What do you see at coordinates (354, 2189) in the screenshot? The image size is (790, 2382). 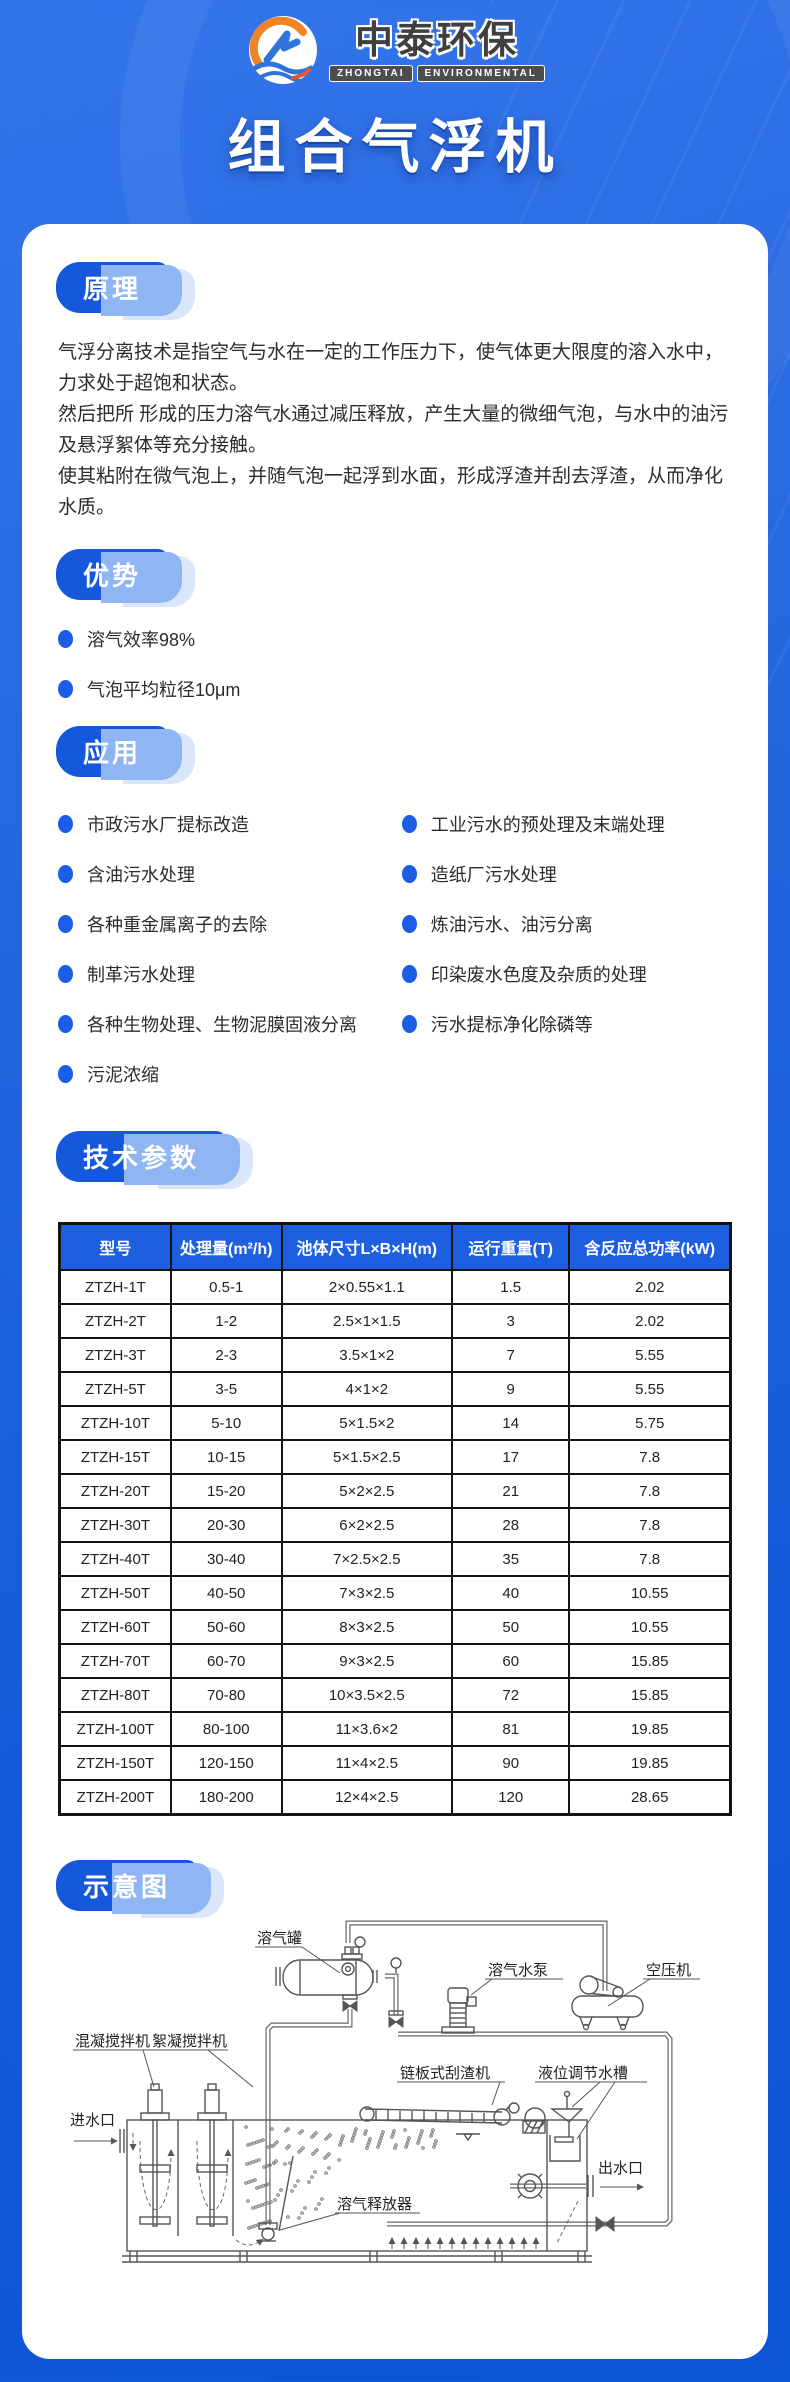 I see `flow-arrows` at bounding box center [354, 2189].